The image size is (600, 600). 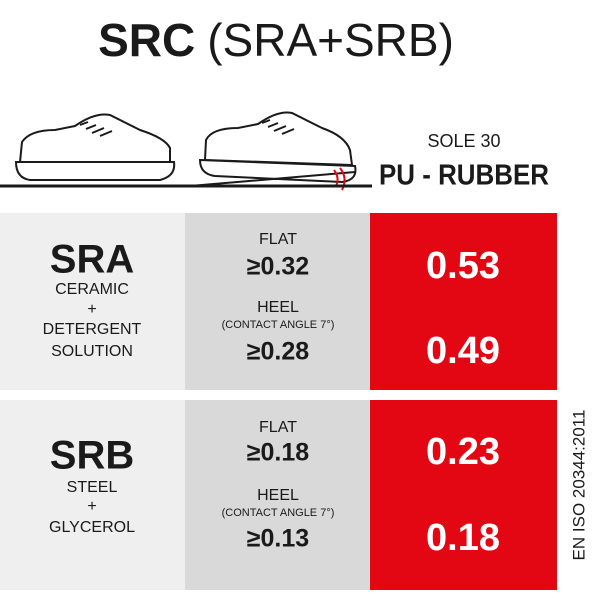 What do you see at coordinates (280, 151) in the screenshot?
I see `shoe-heel` at bounding box center [280, 151].